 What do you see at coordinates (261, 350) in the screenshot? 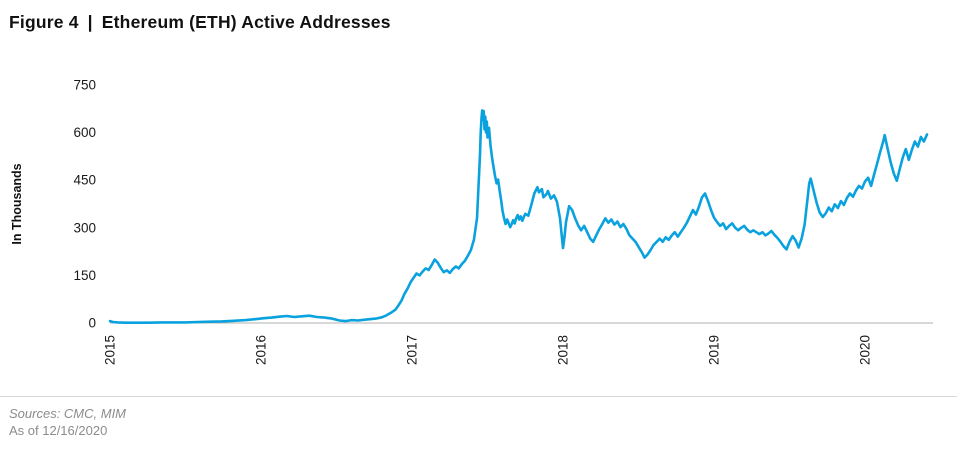
I see `x-tick-label: 2016` at bounding box center [261, 350].